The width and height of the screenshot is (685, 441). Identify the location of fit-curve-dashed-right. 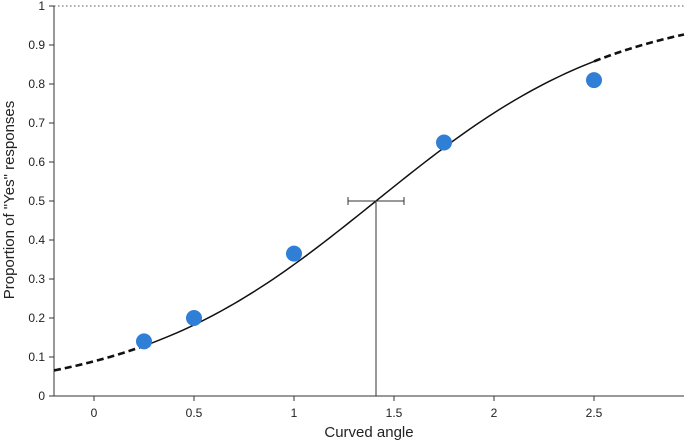
(639, 48).